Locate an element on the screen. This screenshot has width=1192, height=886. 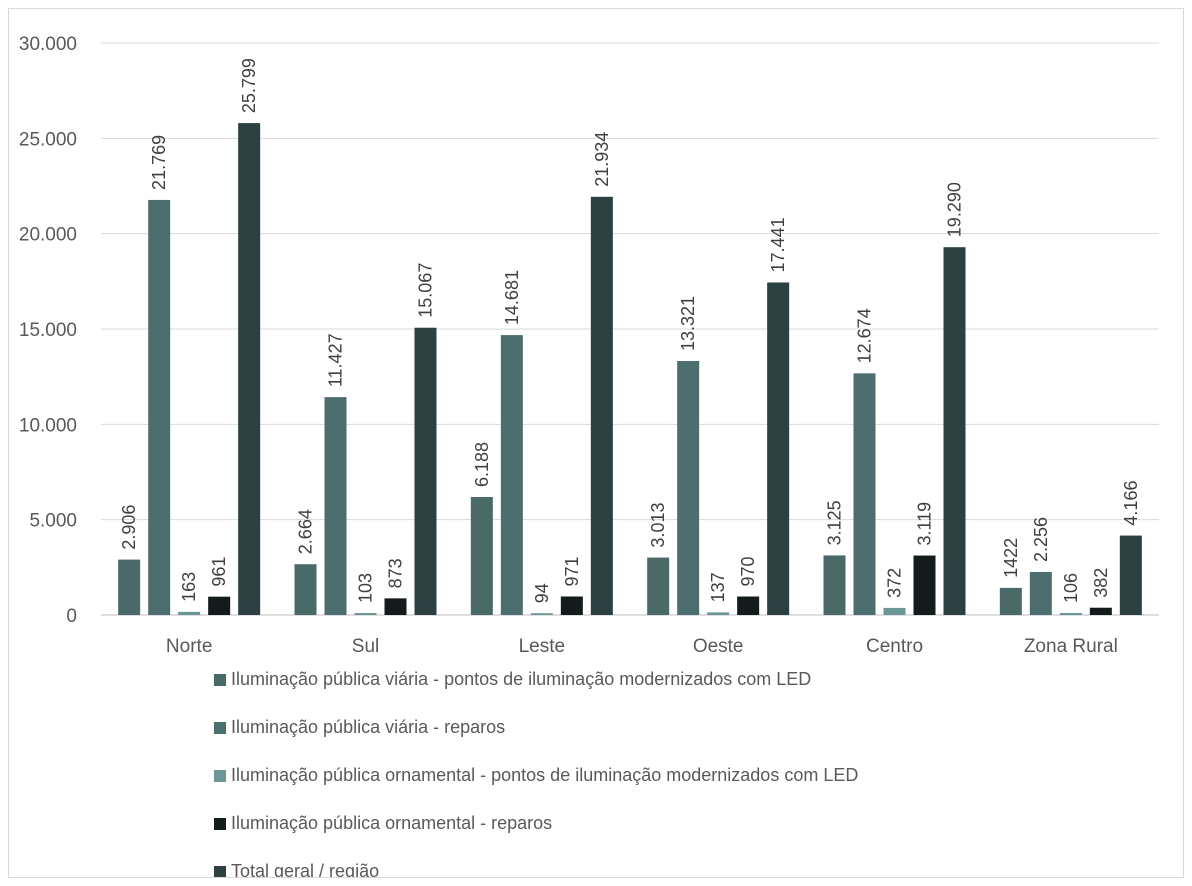
y-tick-label: 0 is located at coordinates (71, 616).